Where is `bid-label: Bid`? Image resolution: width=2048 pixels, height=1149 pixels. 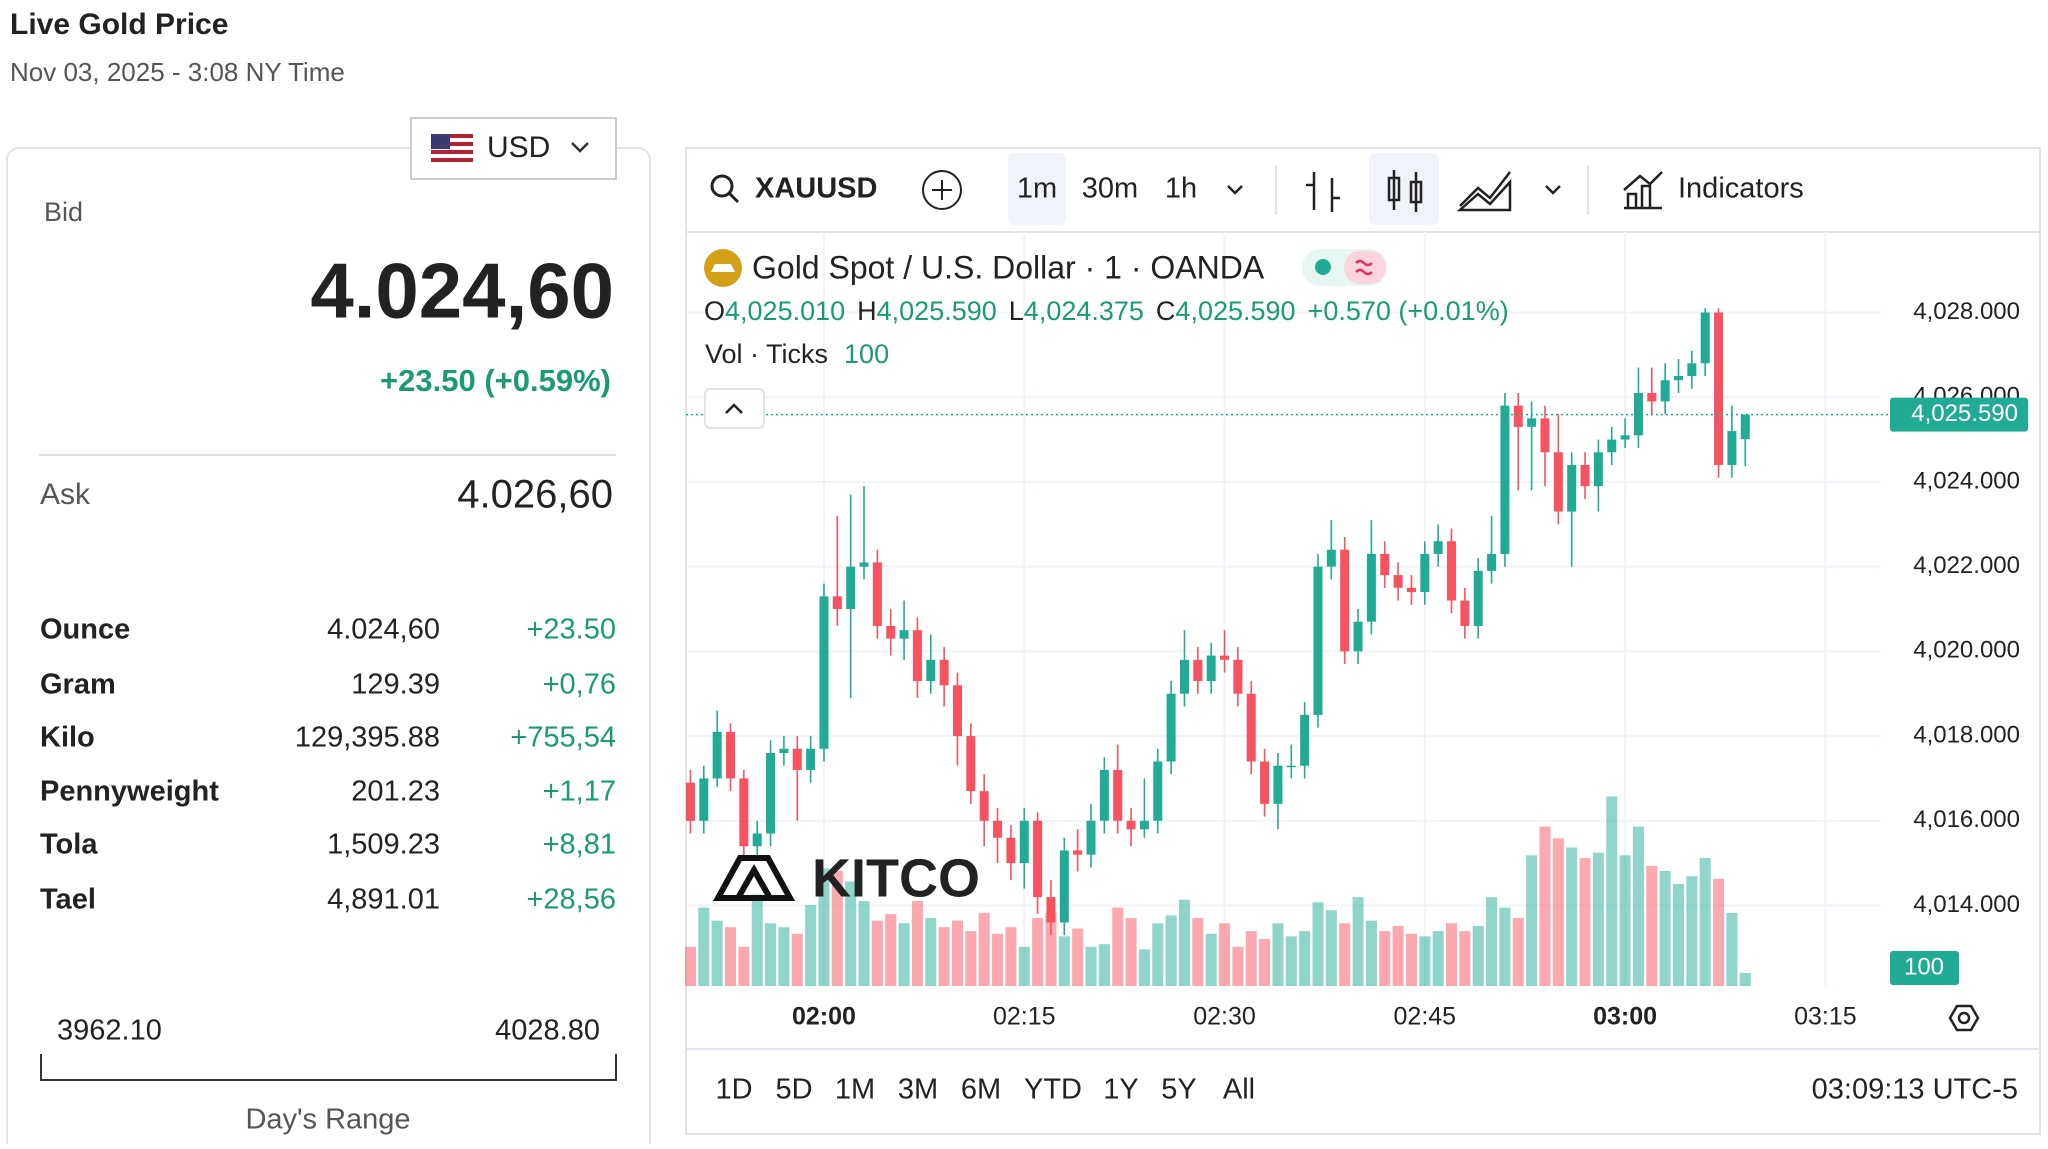
bid-label: Bid is located at coordinates (63, 212).